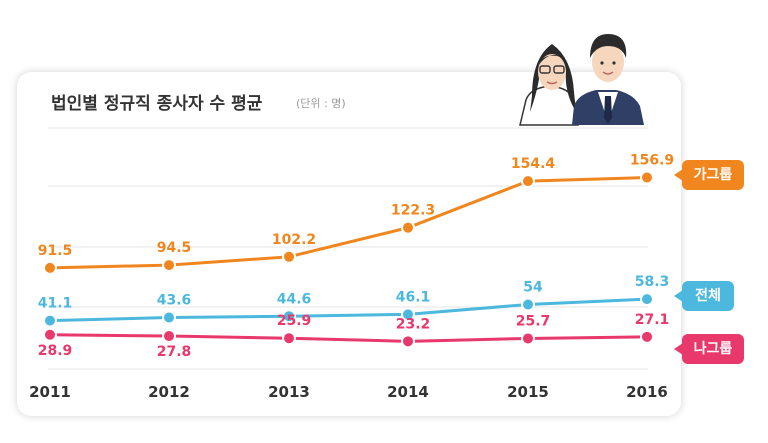 The image size is (768, 443). What do you see at coordinates (174, 301) in the screenshot?
I see `data-label: 43.6` at bounding box center [174, 301].